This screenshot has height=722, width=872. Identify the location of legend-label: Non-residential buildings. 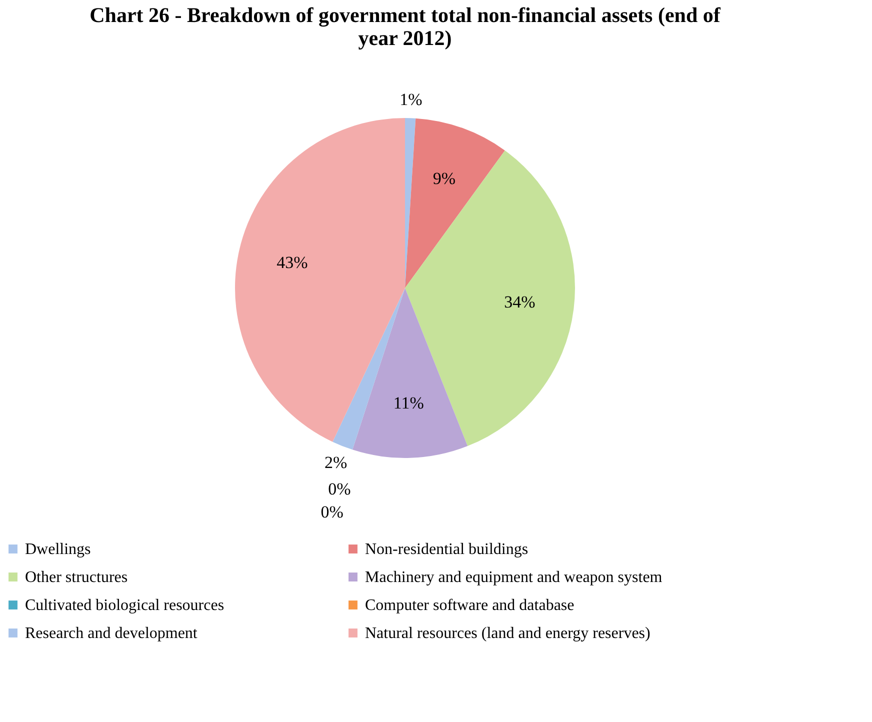
(446, 549).